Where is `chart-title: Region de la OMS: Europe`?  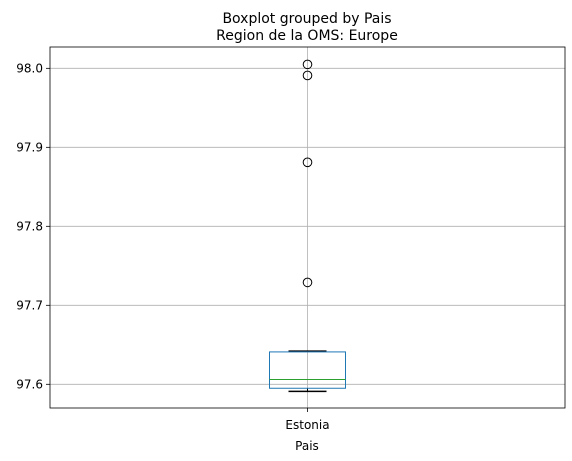
chart-title: Region de la OMS: Europe is located at coordinates (307, 36).